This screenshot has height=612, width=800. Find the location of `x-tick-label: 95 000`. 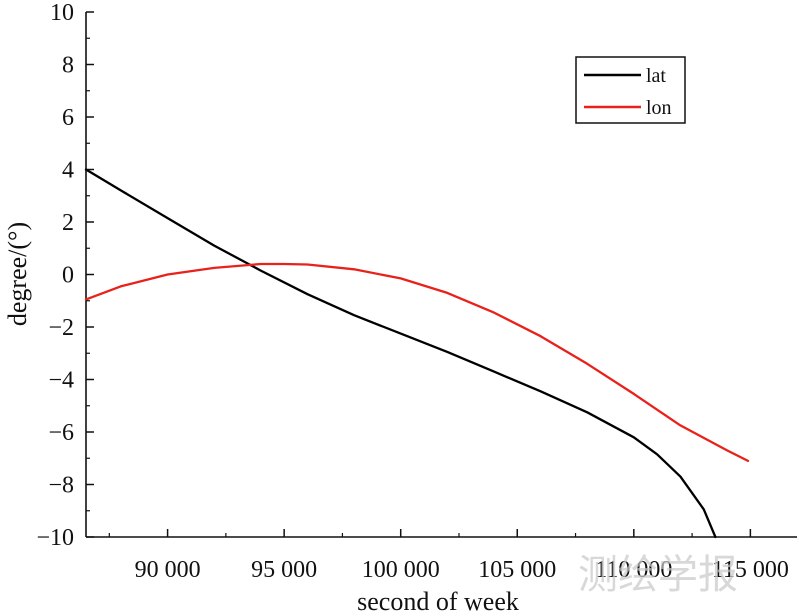

x-tick-label: 95 000 is located at coordinates (284, 570).